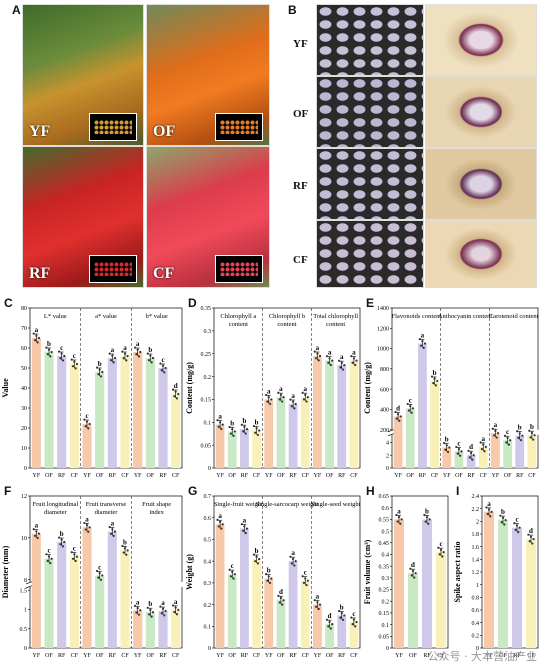 The image size is (543, 669). I want to click on significance-letter: b, so click(244, 421).